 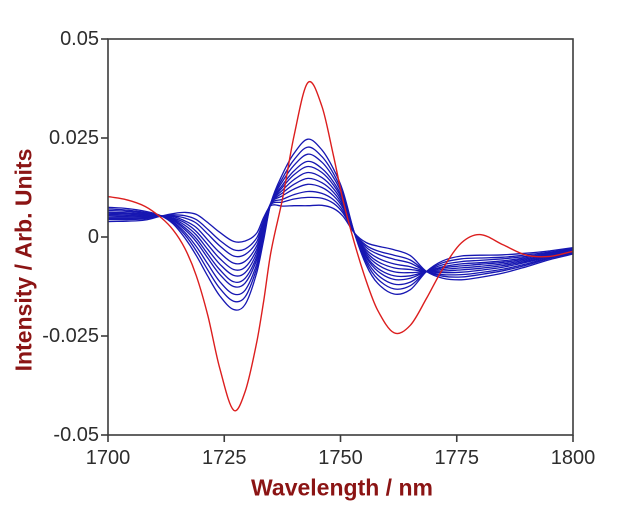 I want to click on y-tick-label: 0.05, so click(x=79, y=39).